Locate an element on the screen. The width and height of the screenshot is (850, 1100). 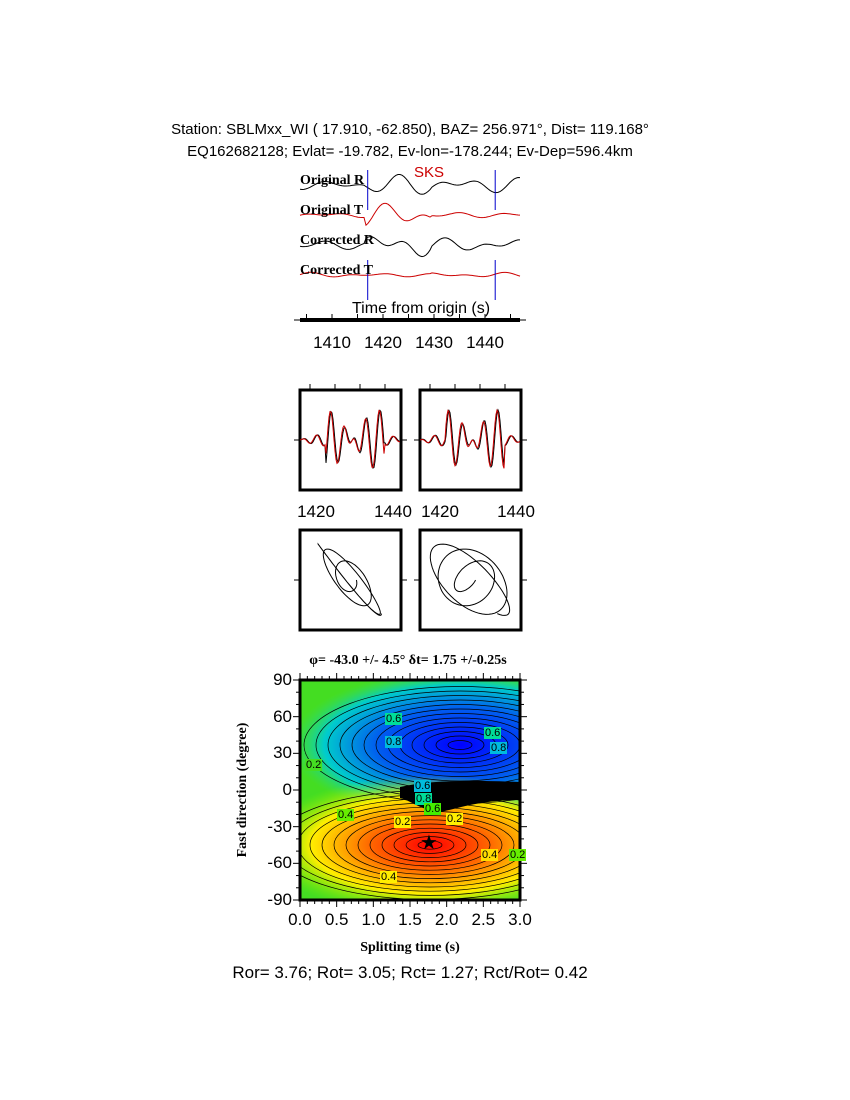
trace-label: Corrected T is located at coordinates (336, 270).